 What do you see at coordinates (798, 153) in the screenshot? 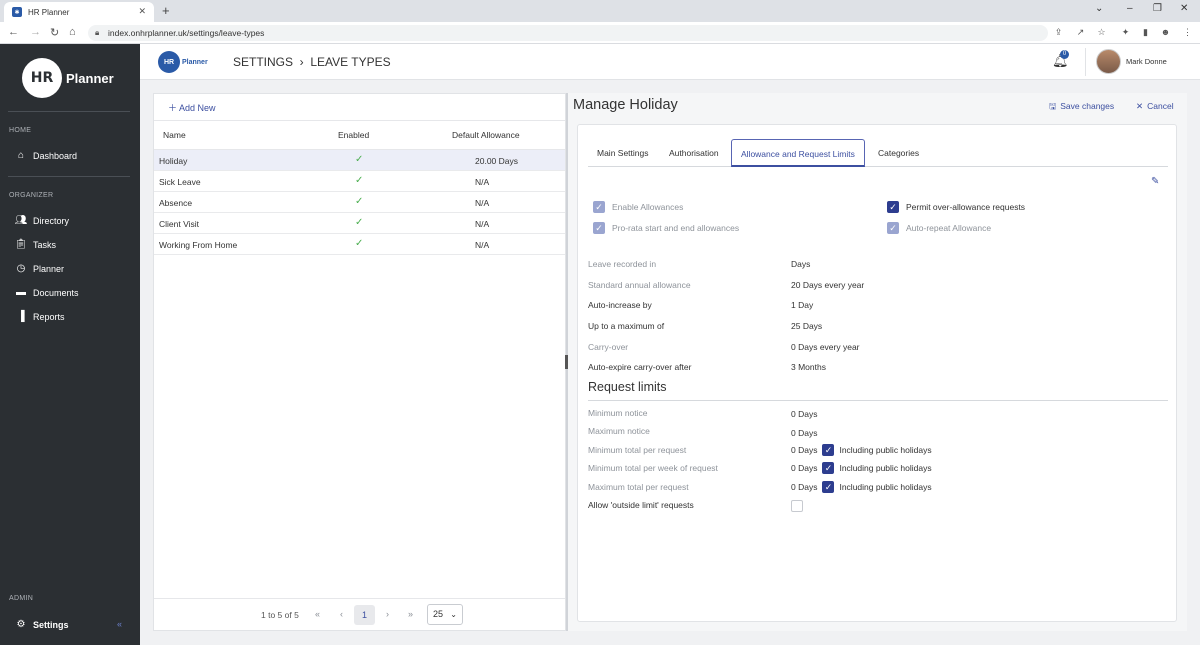
I see `tab-allowance-limits: Allowance and Request Limits` at bounding box center [798, 153].